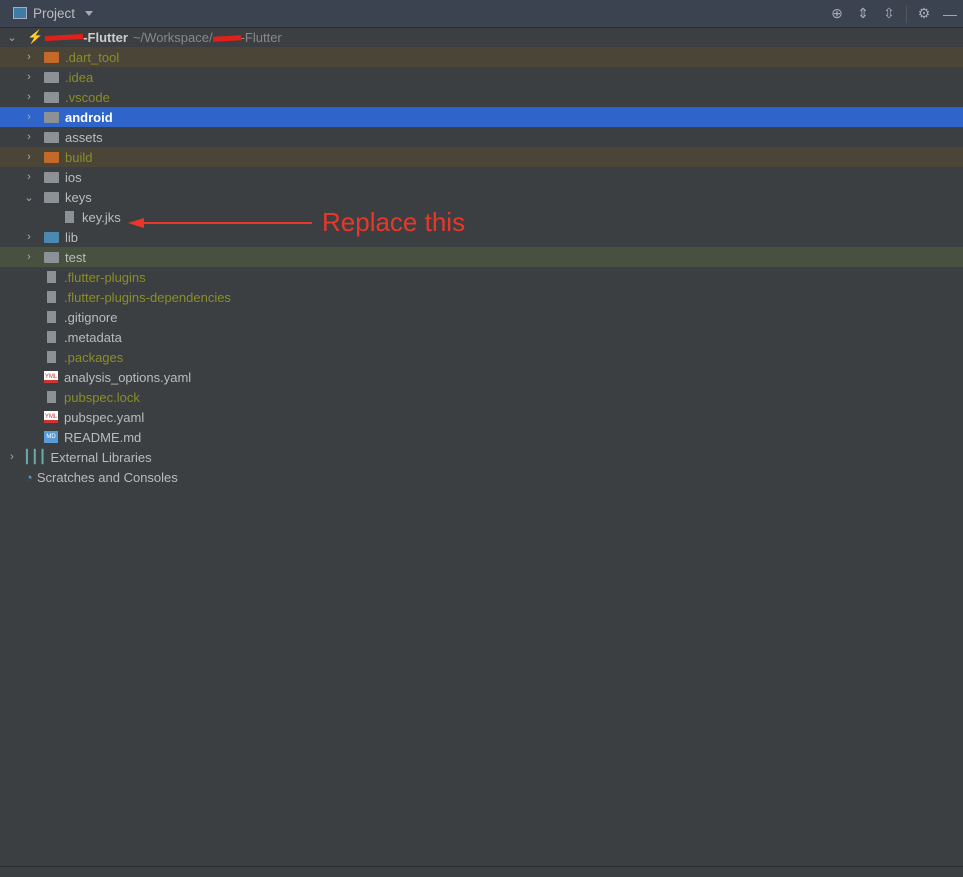  I want to click on tree-item: › ┃┃┃ External Libraries, so click(481, 457).